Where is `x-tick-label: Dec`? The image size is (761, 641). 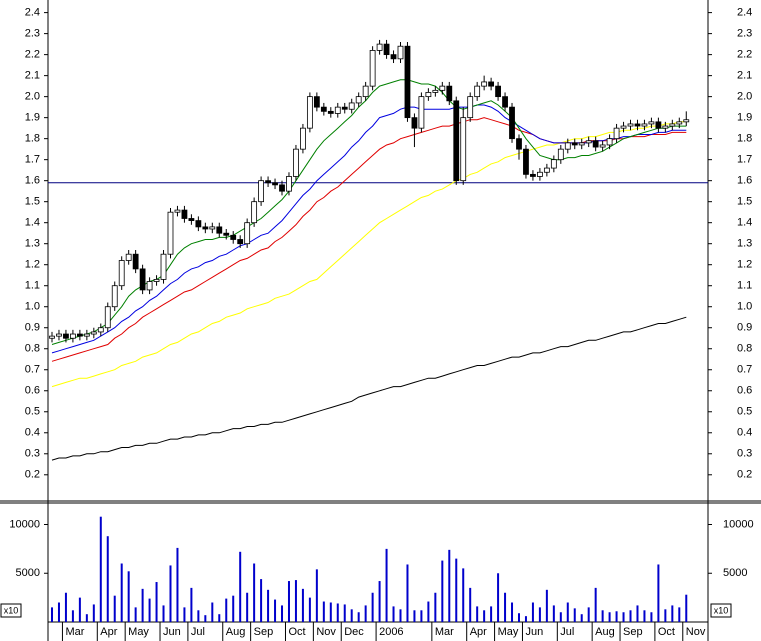
x-tick-label: Dec is located at coordinates (354, 632).